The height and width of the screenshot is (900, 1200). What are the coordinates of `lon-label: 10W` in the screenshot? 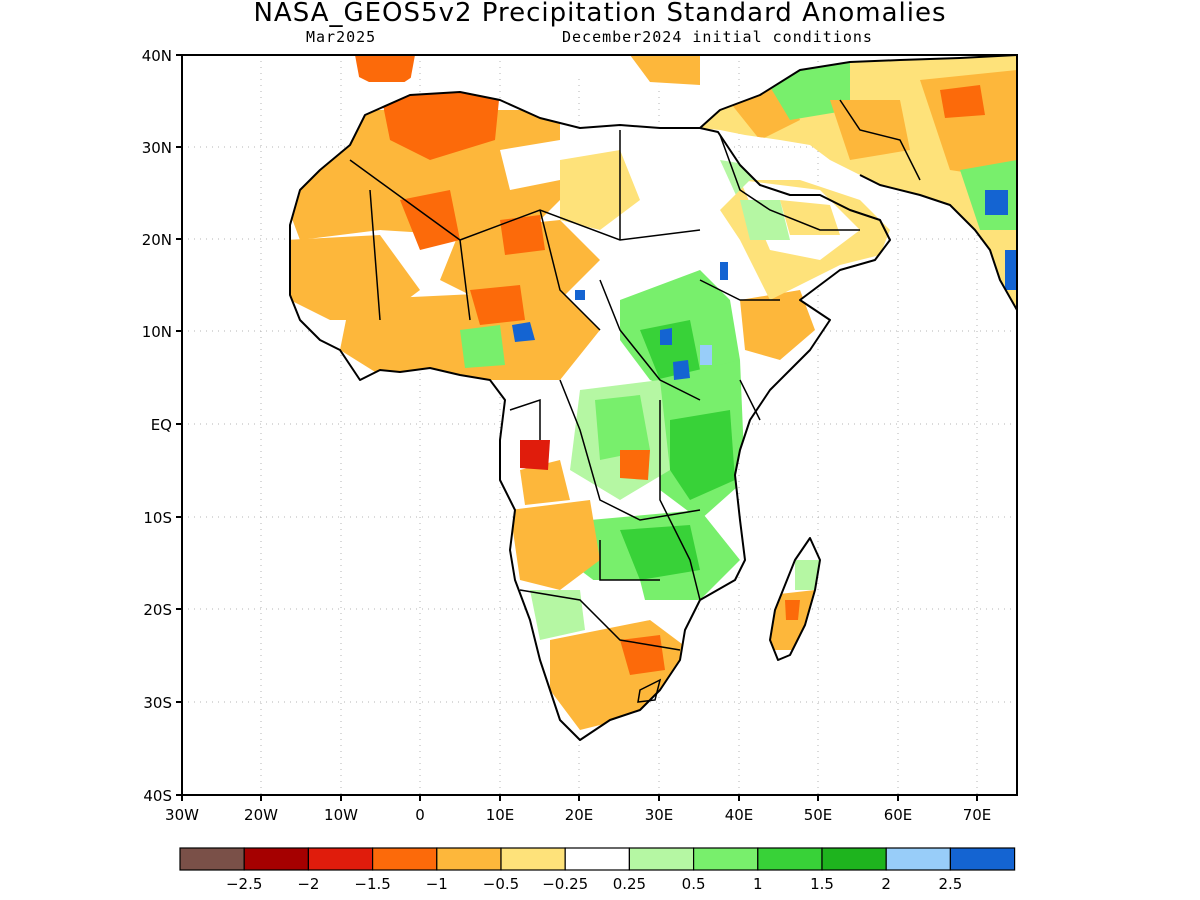 It's located at (341, 815).